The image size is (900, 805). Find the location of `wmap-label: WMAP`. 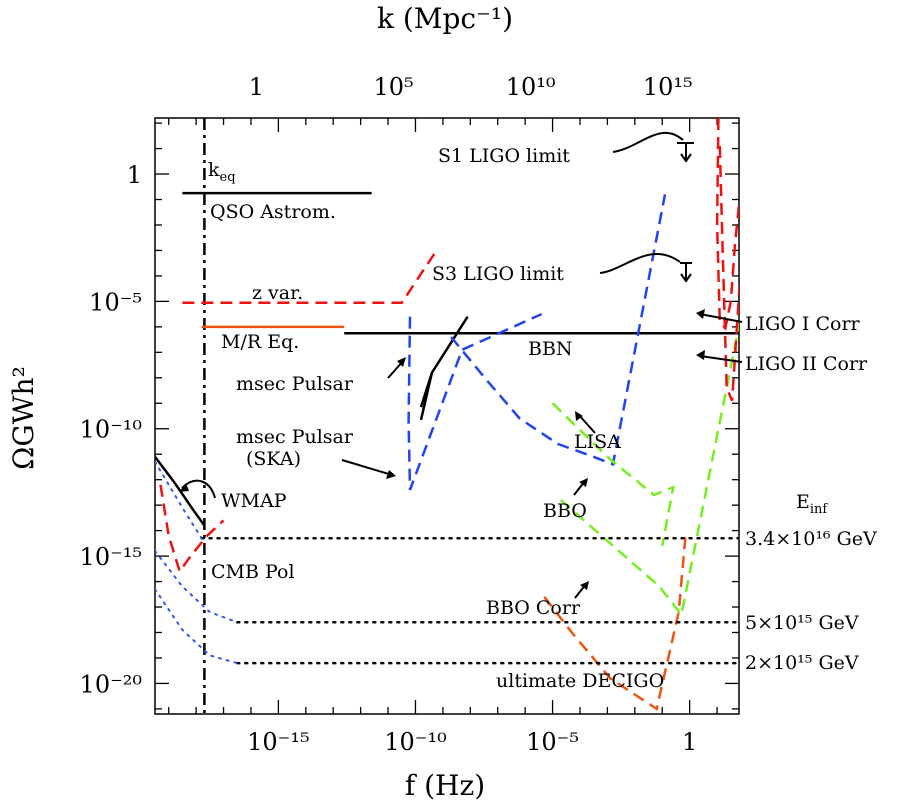

wmap-label: WMAP is located at coordinates (254, 501).